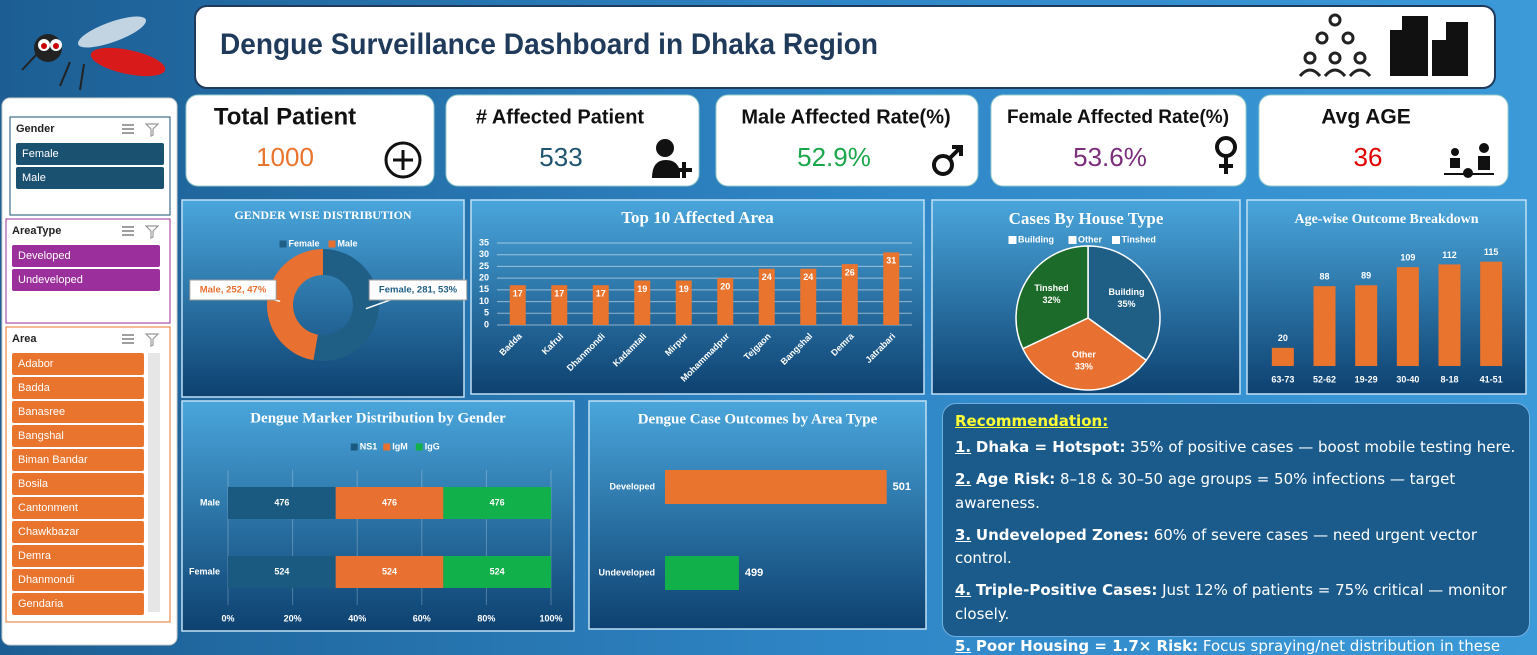  I want to click on slicer-box, so click(90, 166).